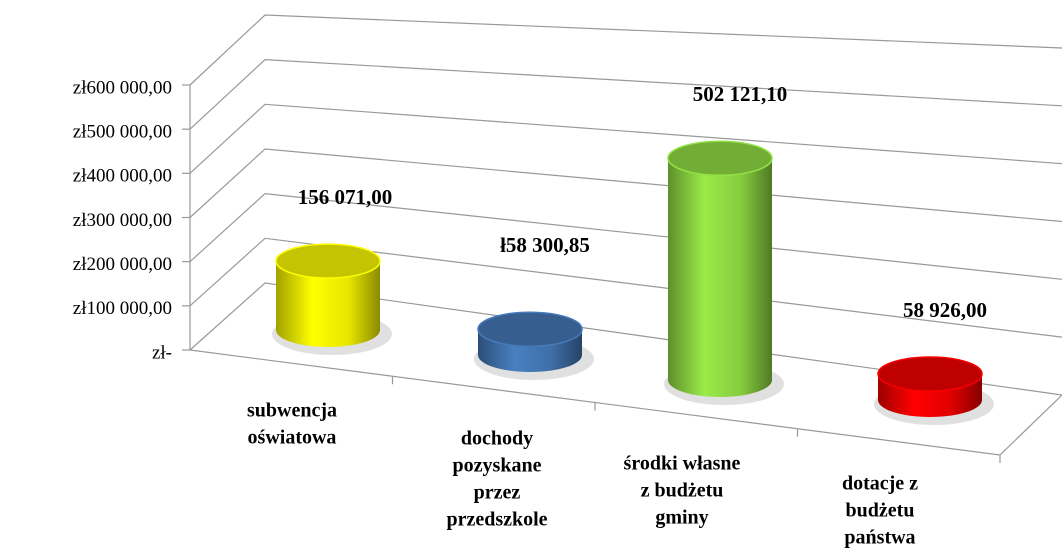 This screenshot has width=1062, height=557. Describe the element at coordinates (122, 264) in the screenshot. I see `y-tick-label: zł200 000,00` at that location.